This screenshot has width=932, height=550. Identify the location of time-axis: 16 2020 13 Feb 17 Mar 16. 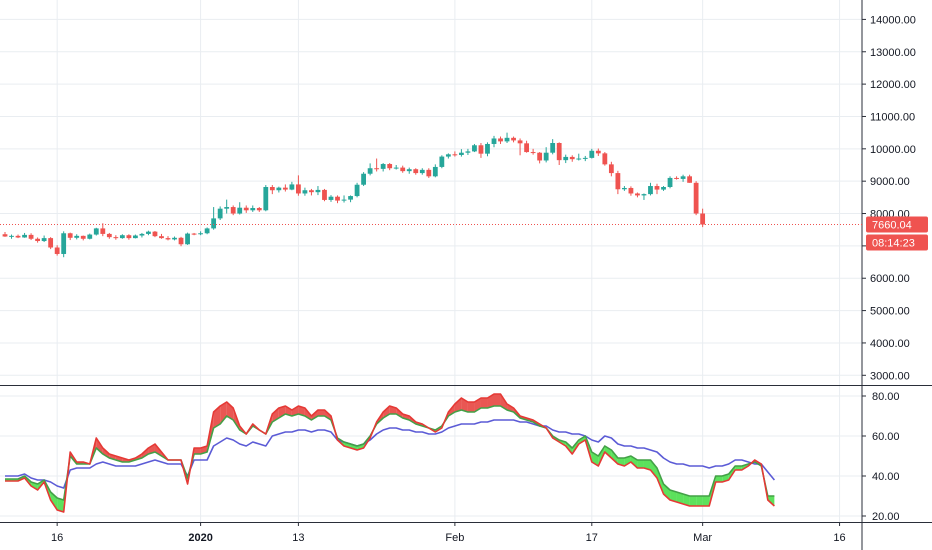
(448, 533).